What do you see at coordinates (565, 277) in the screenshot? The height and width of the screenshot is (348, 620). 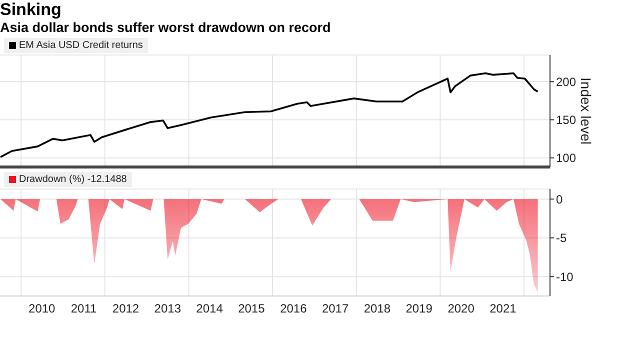 I see `y-tick-label: -10` at bounding box center [565, 277].